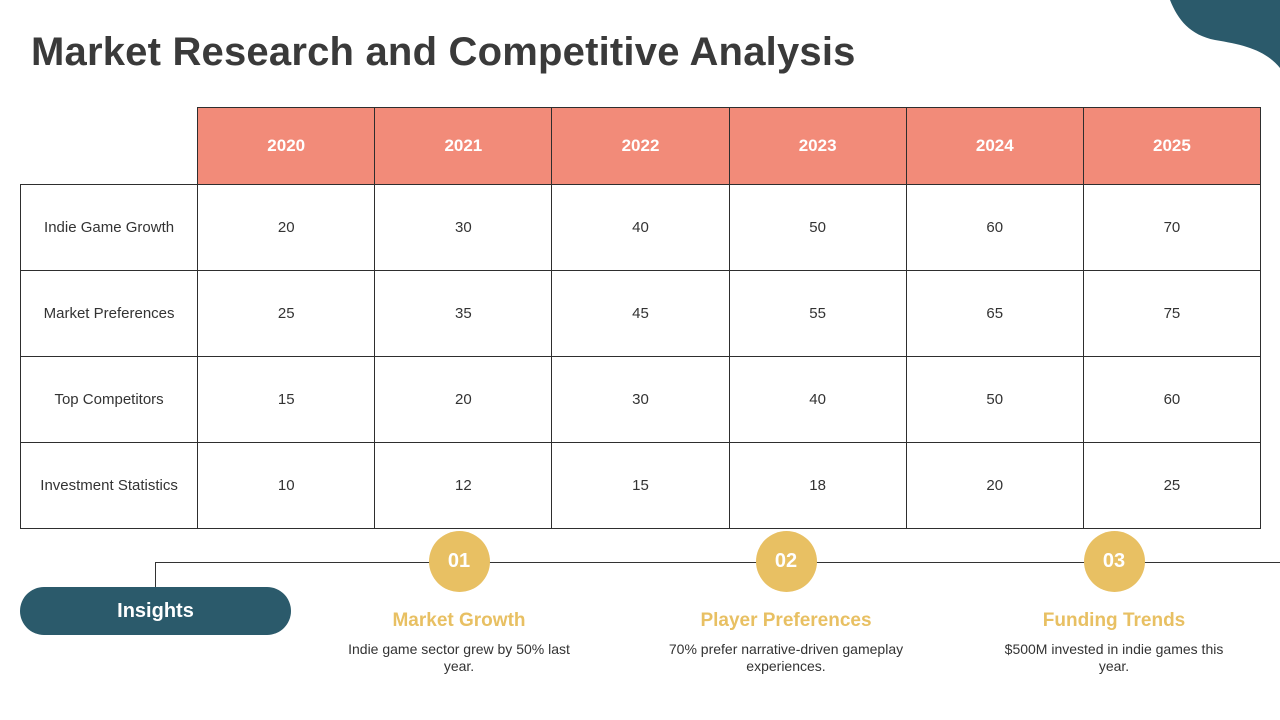 The width and height of the screenshot is (1280, 720). Describe the element at coordinates (109, 485) in the screenshot. I see `row-label: Investment Statistics` at that location.